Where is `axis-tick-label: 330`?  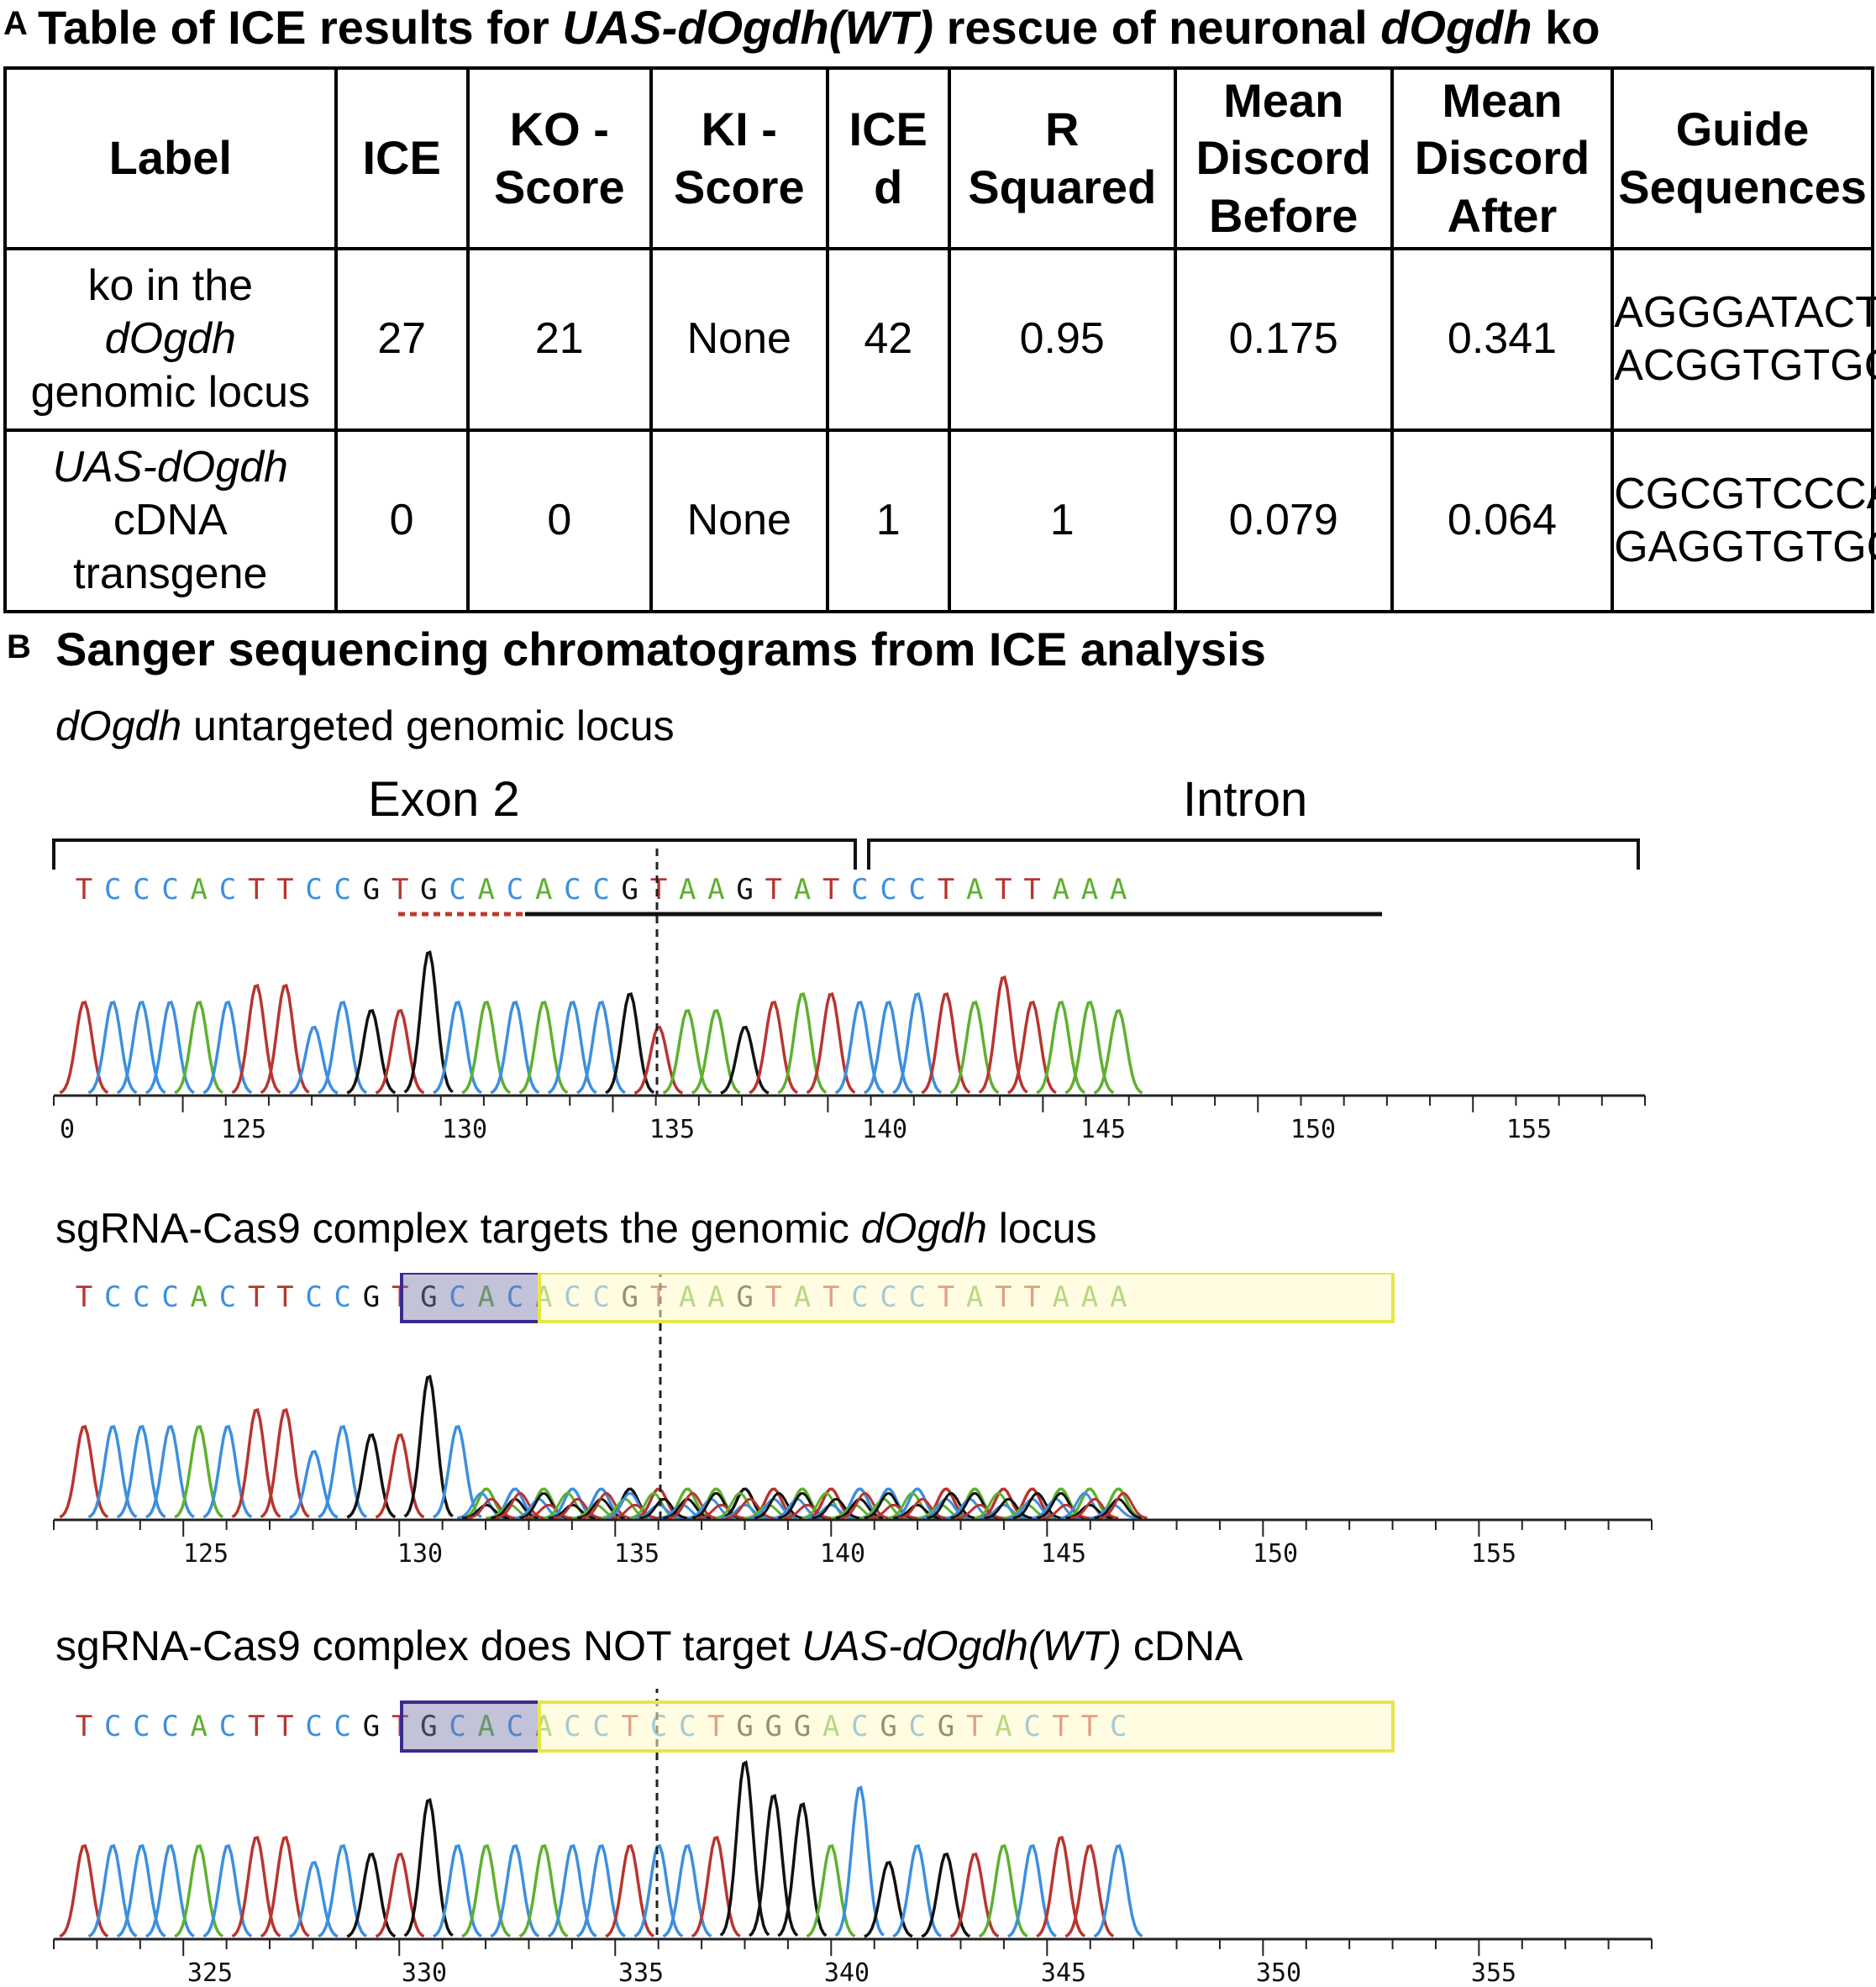
axis-tick-label: 330 is located at coordinates (424, 1973).